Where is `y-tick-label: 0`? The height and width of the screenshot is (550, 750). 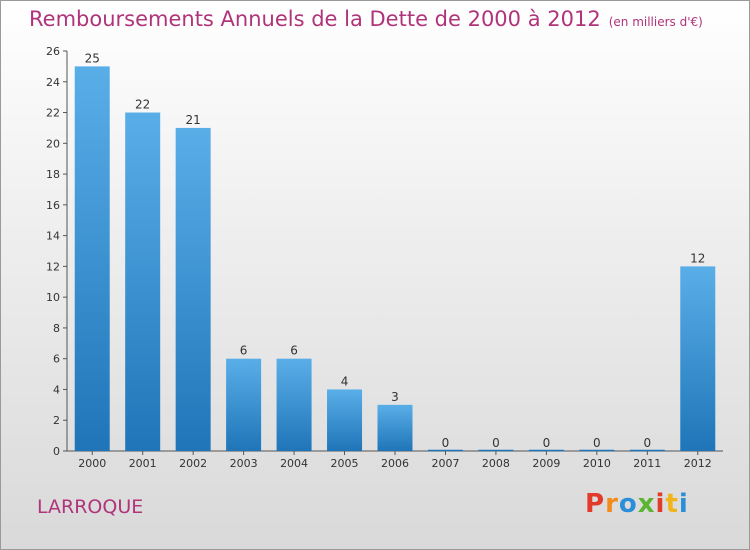
y-tick-label: 0 is located at coordinates (56, 451).